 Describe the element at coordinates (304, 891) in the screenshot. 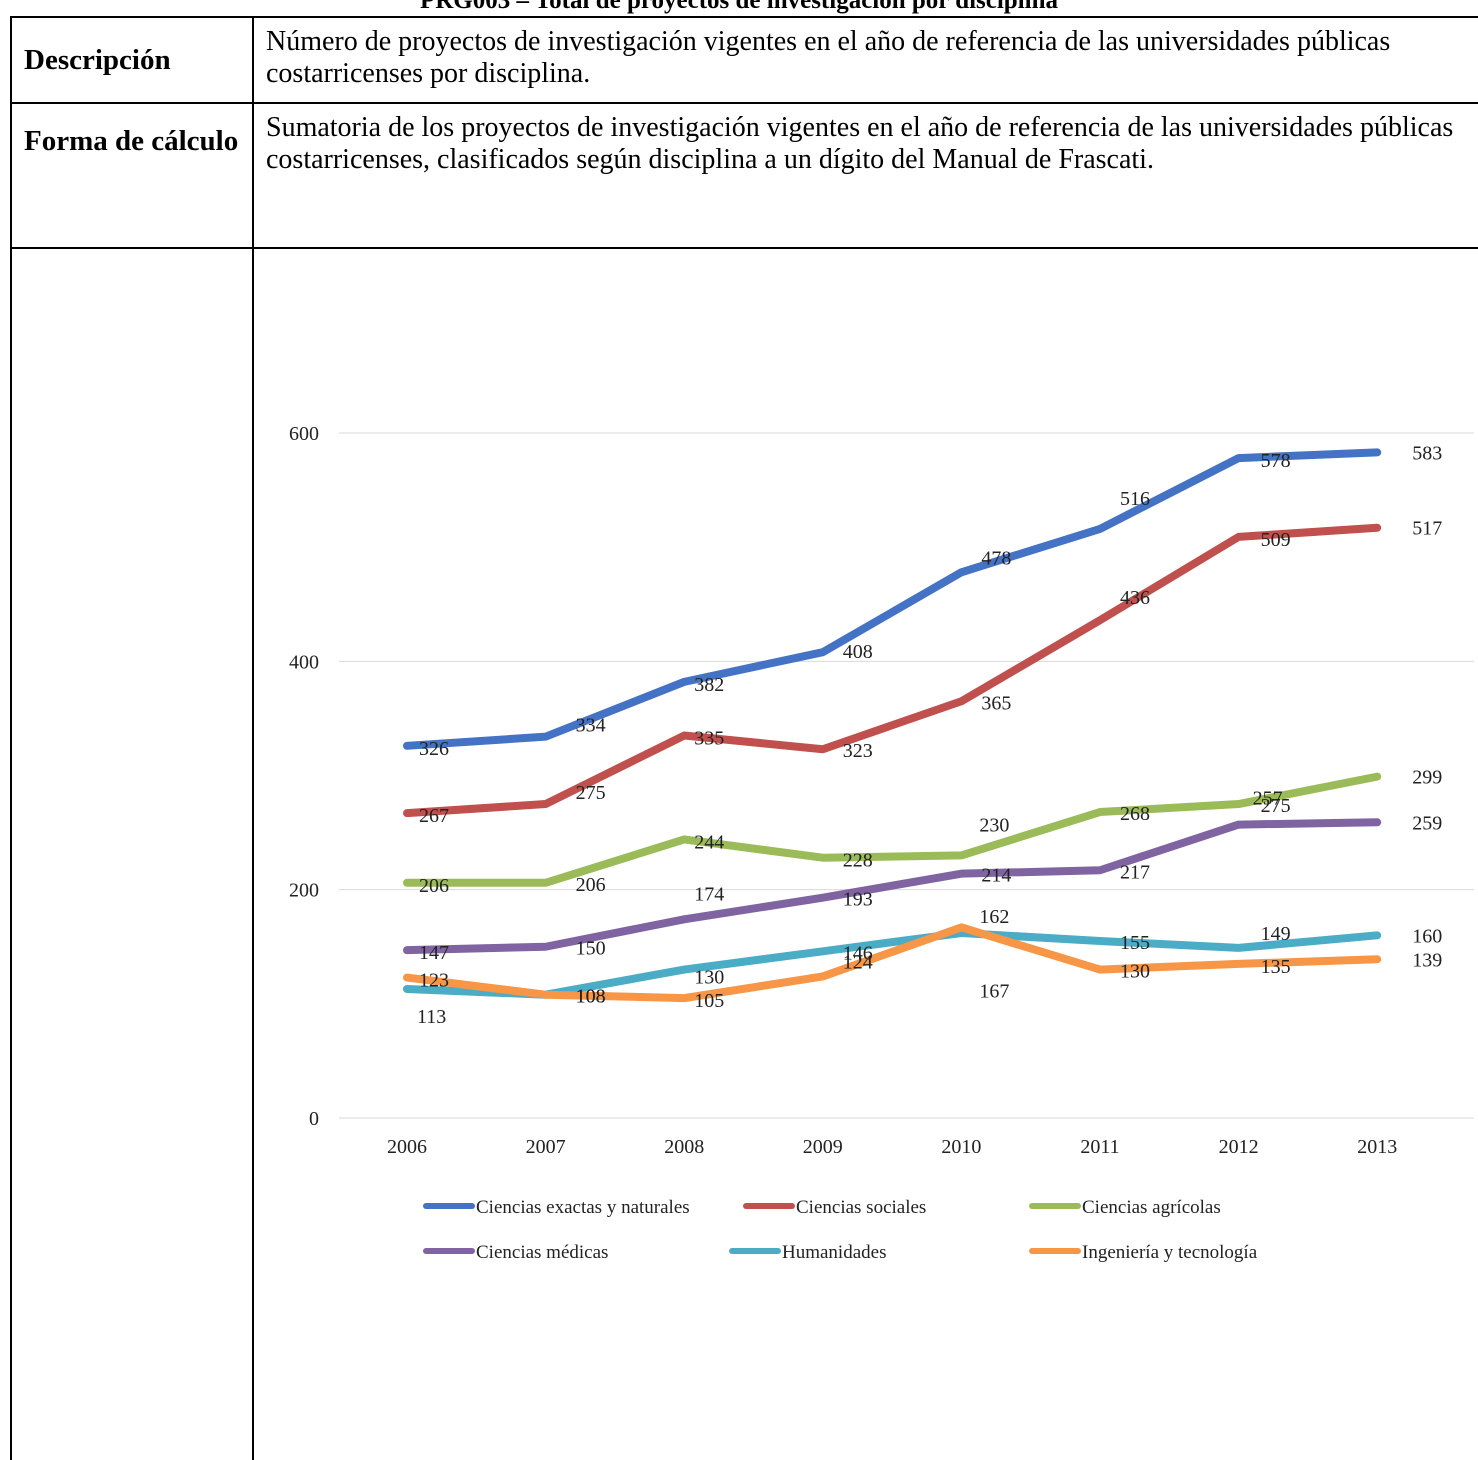

I see `y-tick-label: 200` at that location.